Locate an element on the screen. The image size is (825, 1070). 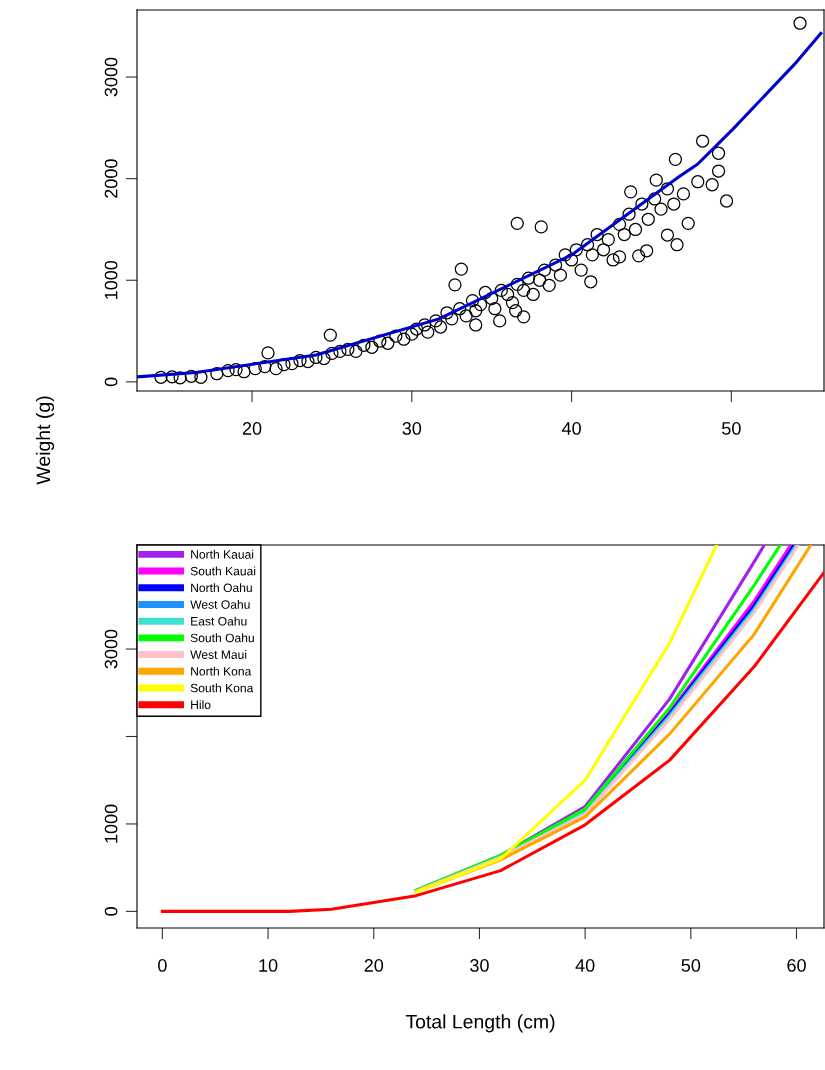
x-axis-title: Total Length (cm) is located at coordinates (480, 1023).